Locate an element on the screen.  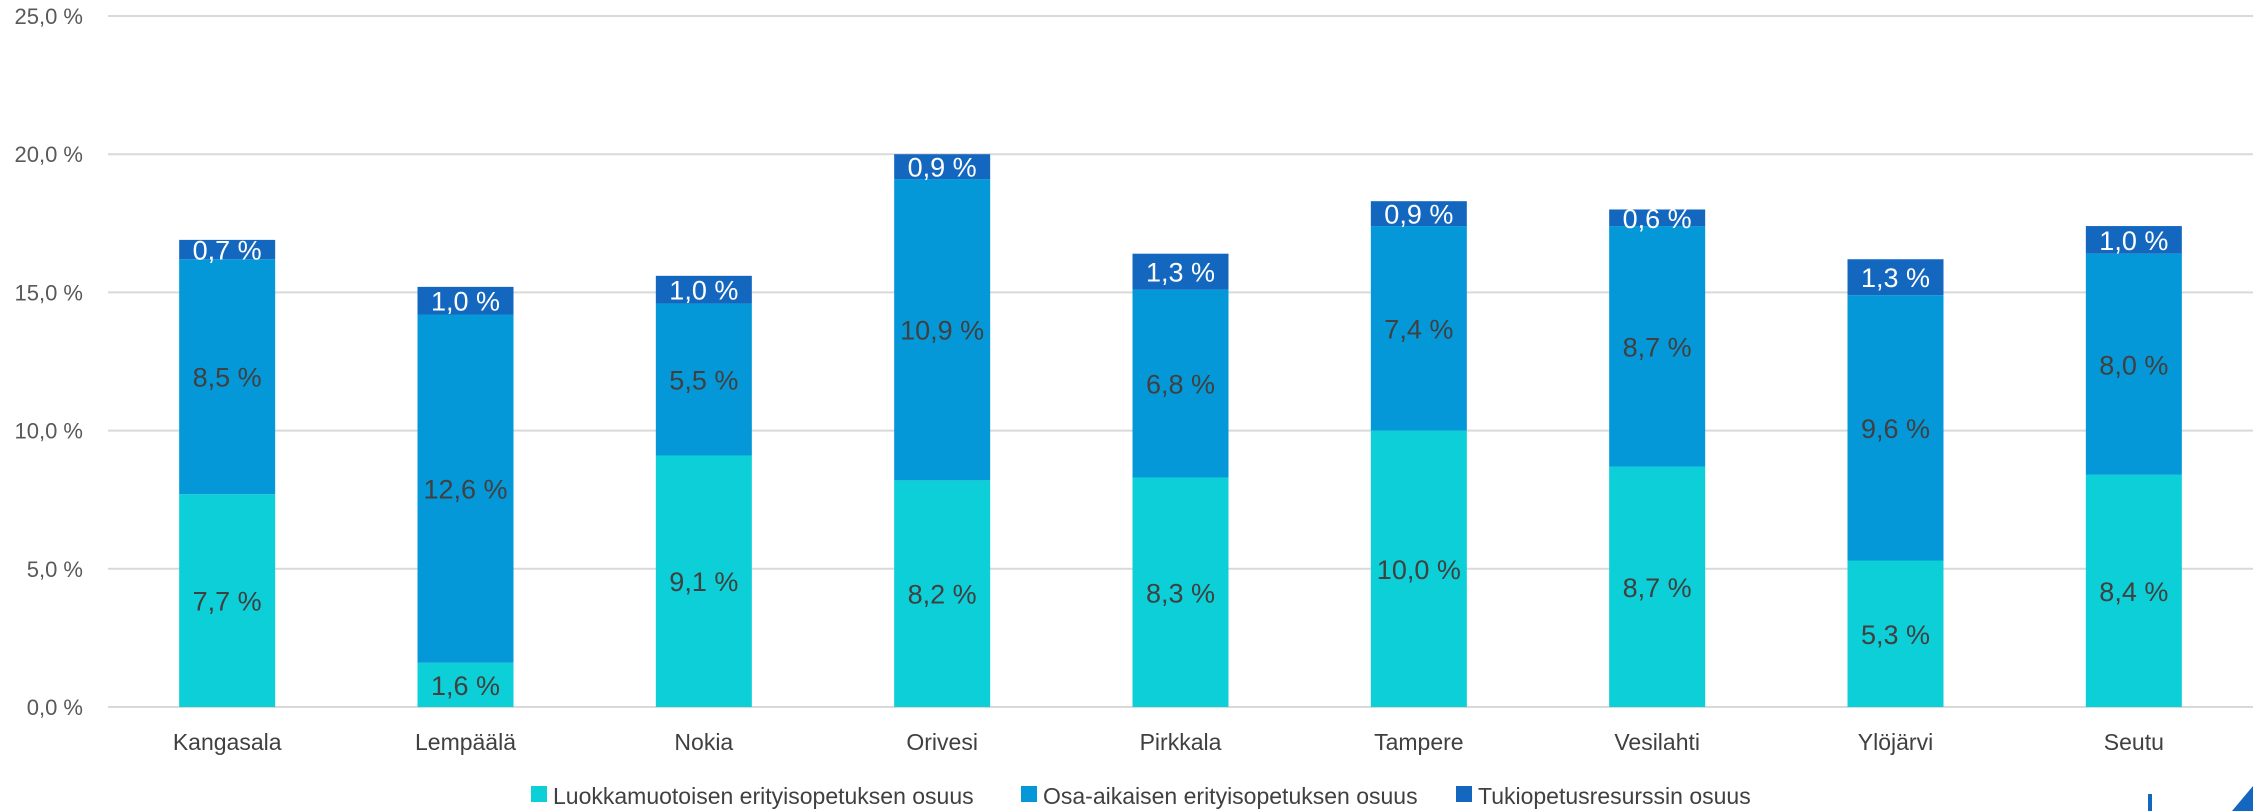
logo-fragment is located at coordinates (2200, 798).